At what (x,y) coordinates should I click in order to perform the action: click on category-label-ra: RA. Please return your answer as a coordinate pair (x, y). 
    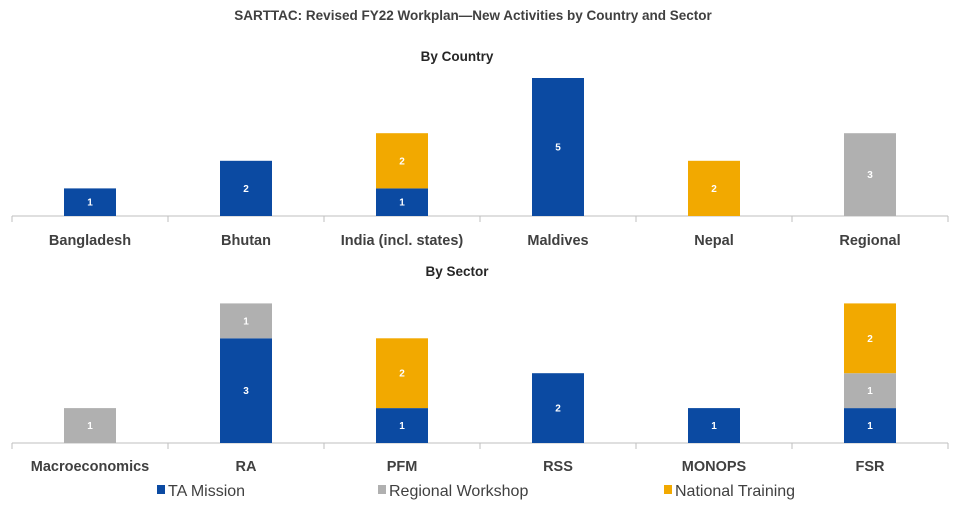
    Looking at the image, I should click on (246, 467).